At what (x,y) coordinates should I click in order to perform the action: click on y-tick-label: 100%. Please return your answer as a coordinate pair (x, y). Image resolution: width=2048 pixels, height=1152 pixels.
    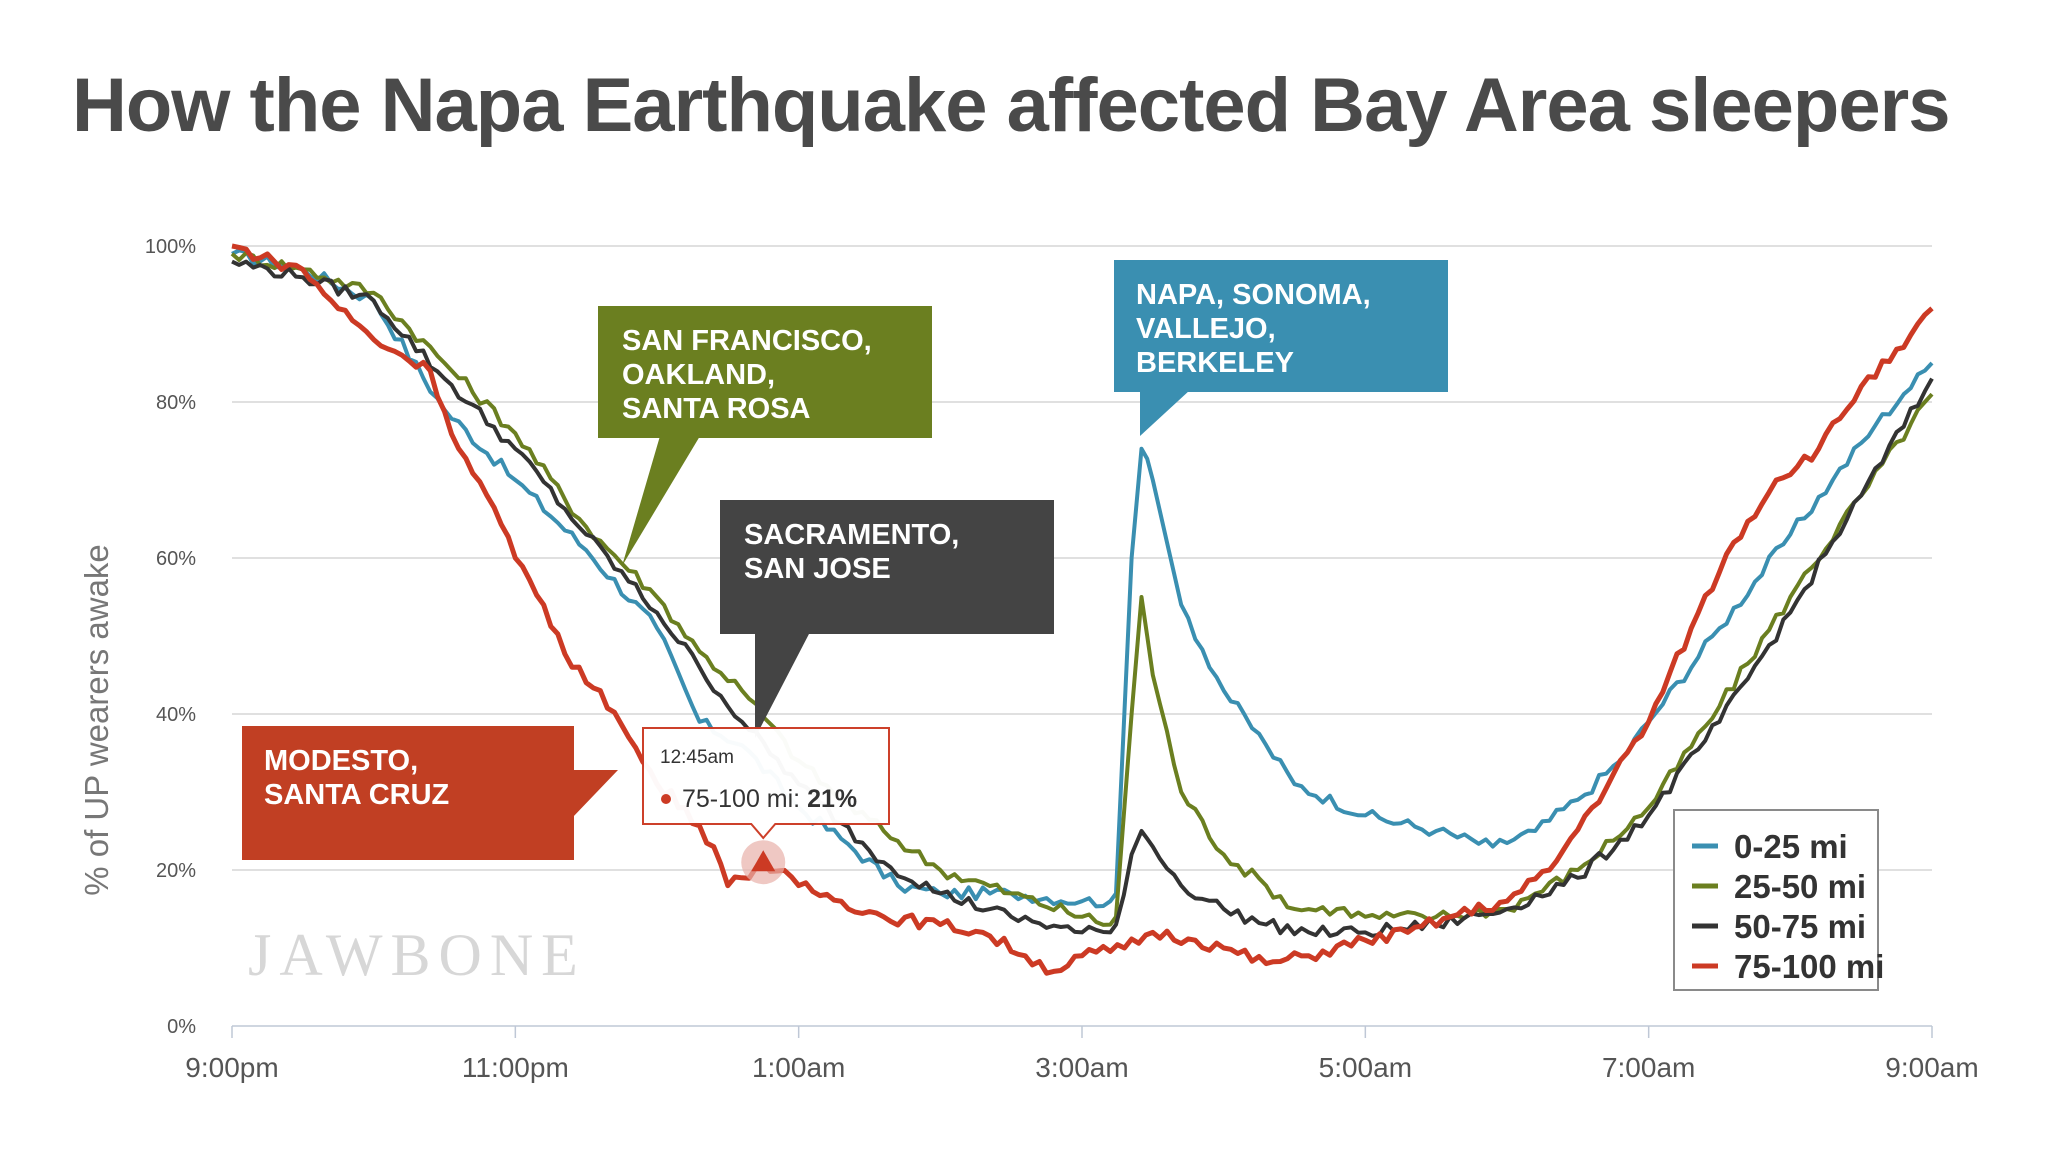
    Looking at the image, I should click on (170, 247).